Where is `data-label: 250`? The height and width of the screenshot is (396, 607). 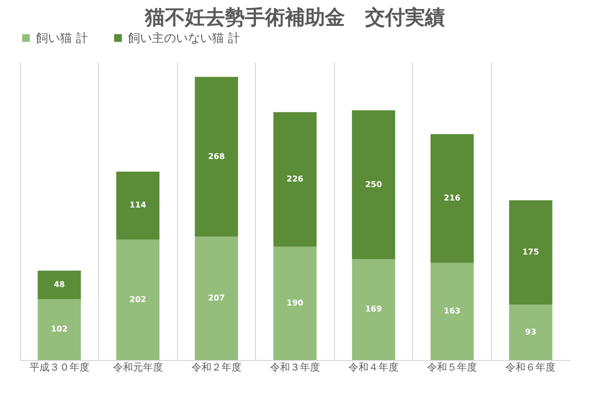
data-label: 250 is located at coordinates (373, 184).